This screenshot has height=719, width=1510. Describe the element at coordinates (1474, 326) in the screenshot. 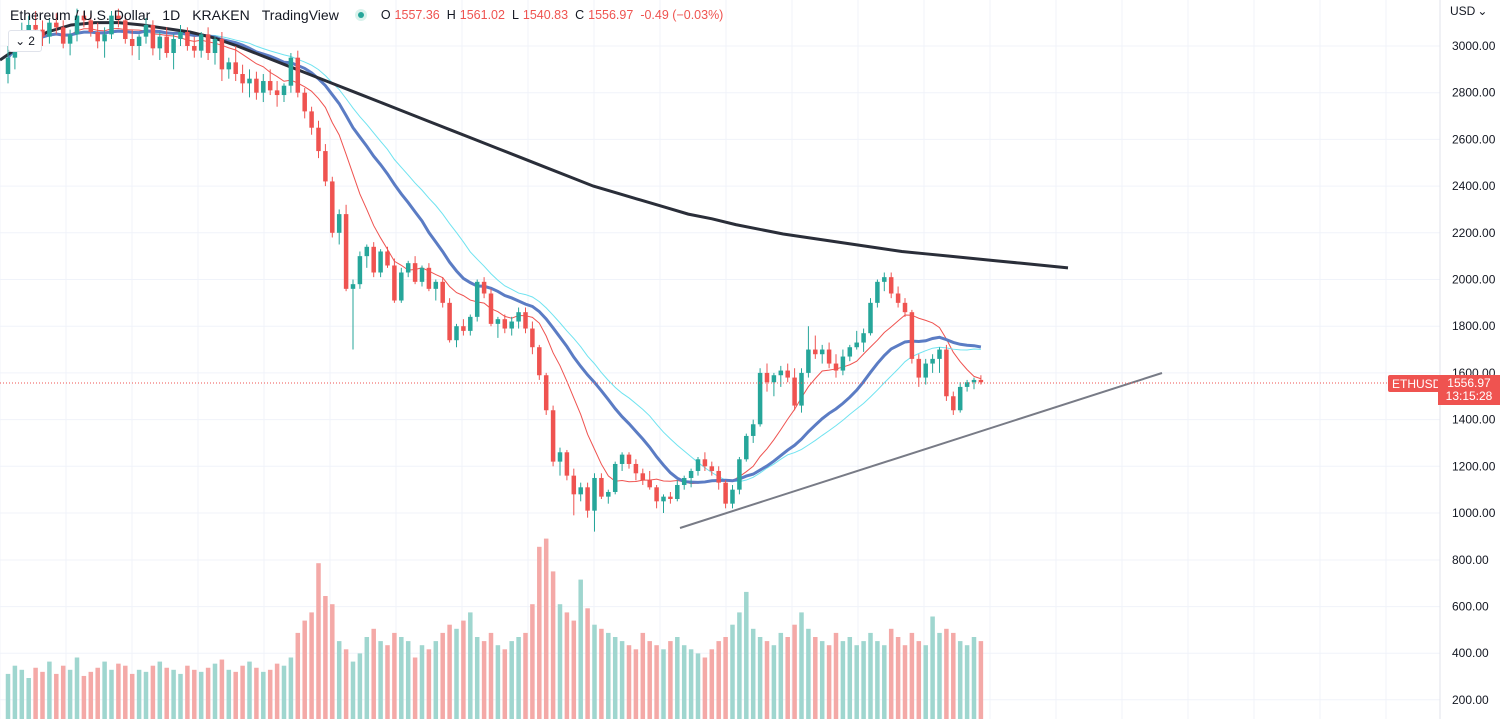

I see `price-tick-label: 1800.00` at that location.